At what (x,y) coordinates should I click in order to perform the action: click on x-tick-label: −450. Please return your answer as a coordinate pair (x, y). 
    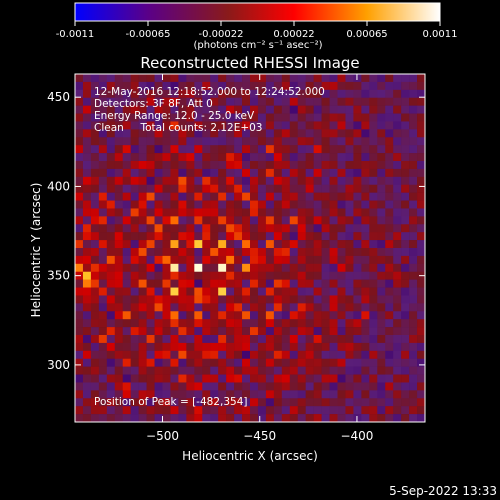
    Looking at the image, I should click on (259, 436).